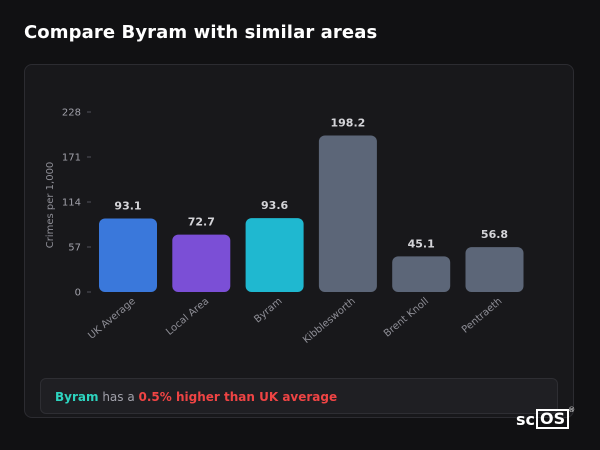 This screenshot has width=600, height=450. Describe the element at coordinates (201, 222) in the screenshot. I see `bar-value-label: 72.7` at that location.